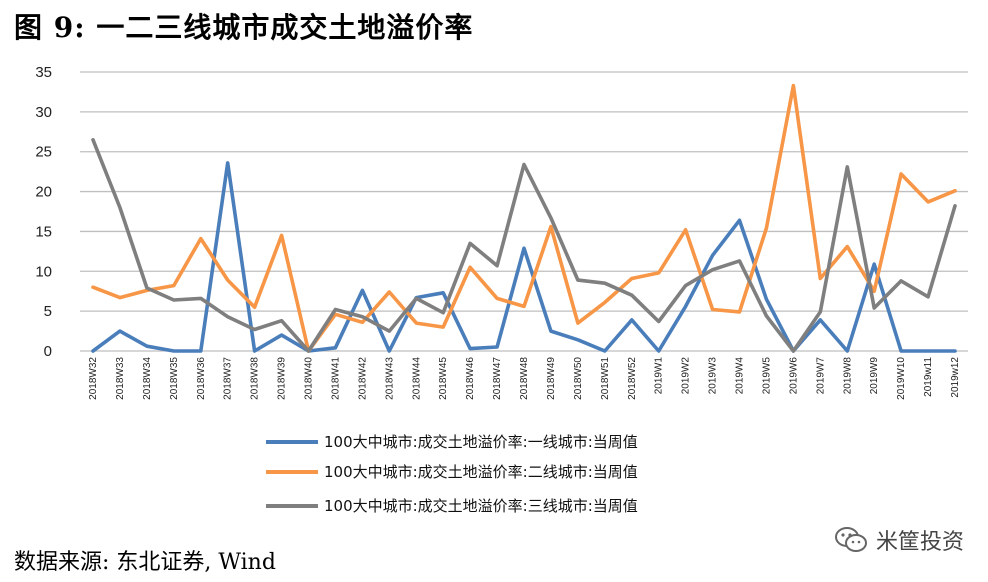 This screenshot has height=582, width=988. Describe the element at coordinates (901, 378) in the screenshot. I see `x-tick-label: 2019W10` at that location.